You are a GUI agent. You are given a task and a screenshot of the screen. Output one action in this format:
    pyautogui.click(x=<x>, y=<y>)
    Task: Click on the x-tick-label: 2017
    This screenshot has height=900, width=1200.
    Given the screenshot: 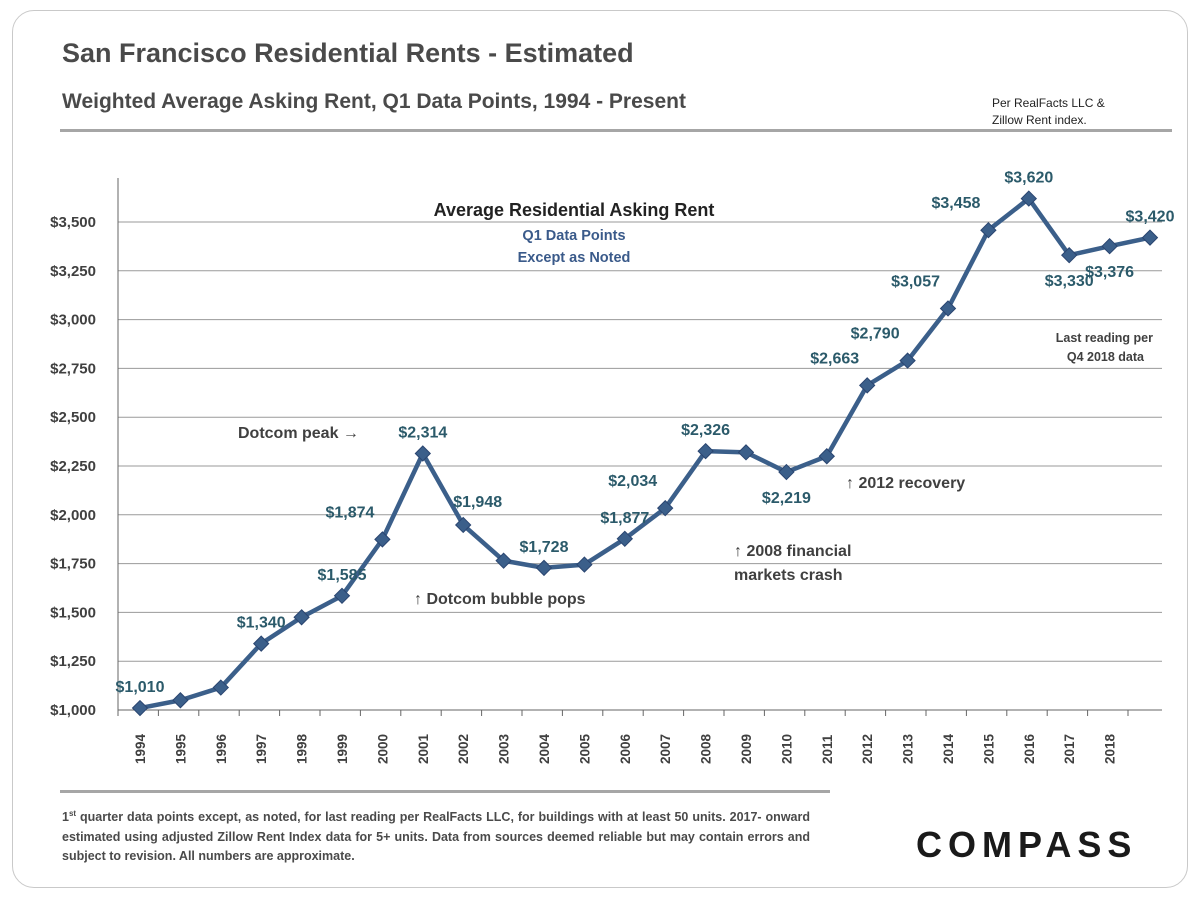 What is the action you would take?
    pyautogui.click(x=1069, y=749)
    